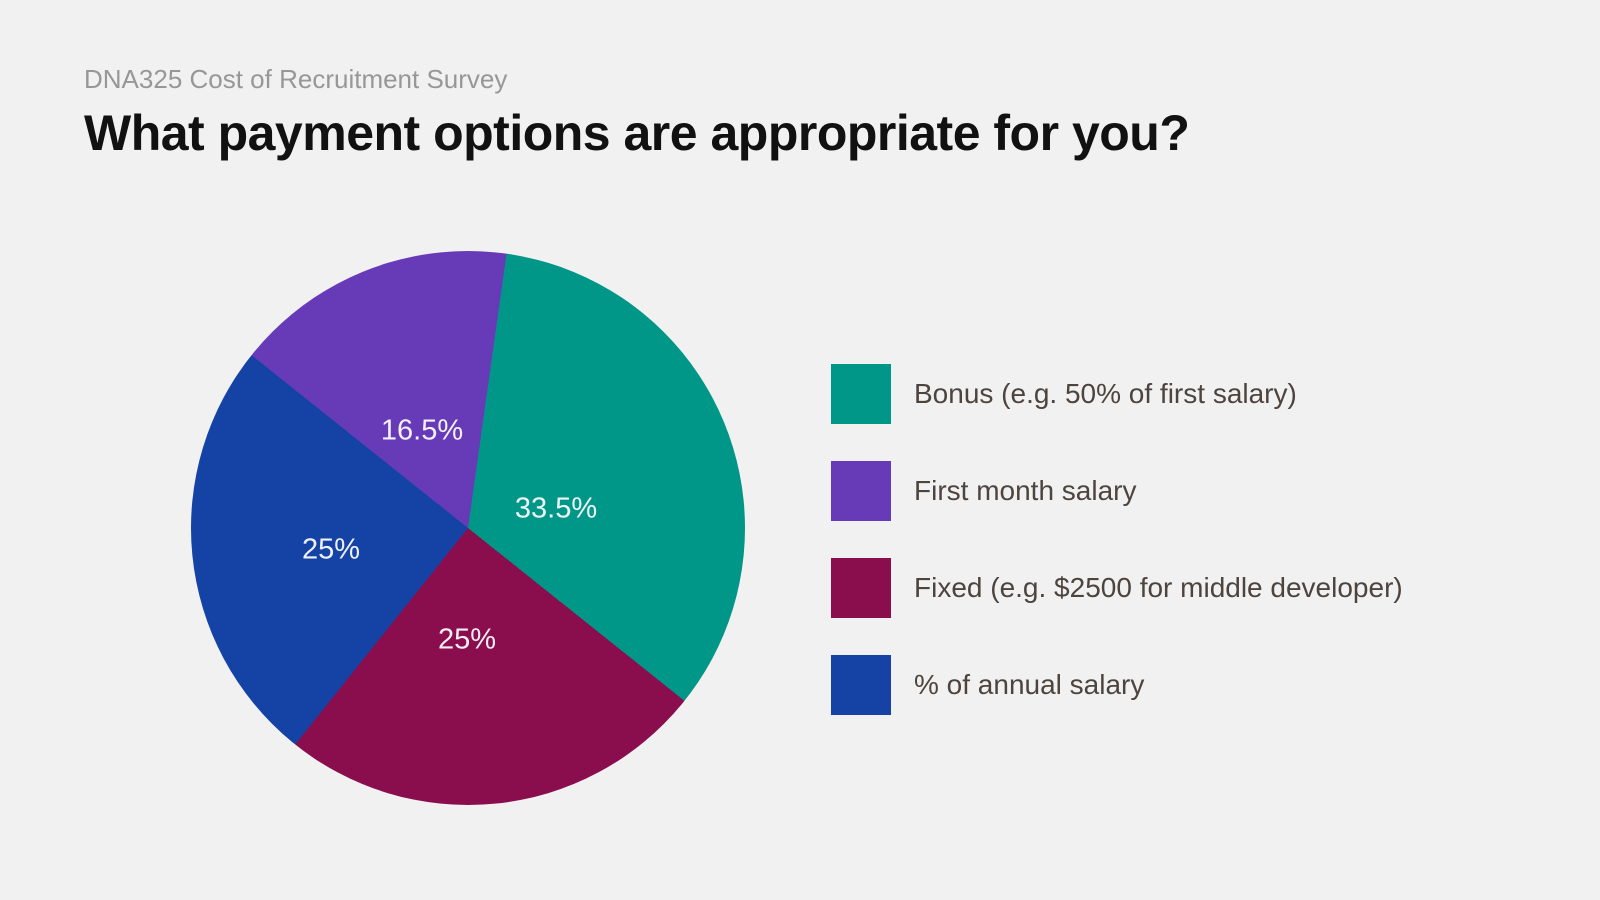  I want to click on legend-item: Fixed (e.g. $2500 for middle developer), so click(1117, 588).